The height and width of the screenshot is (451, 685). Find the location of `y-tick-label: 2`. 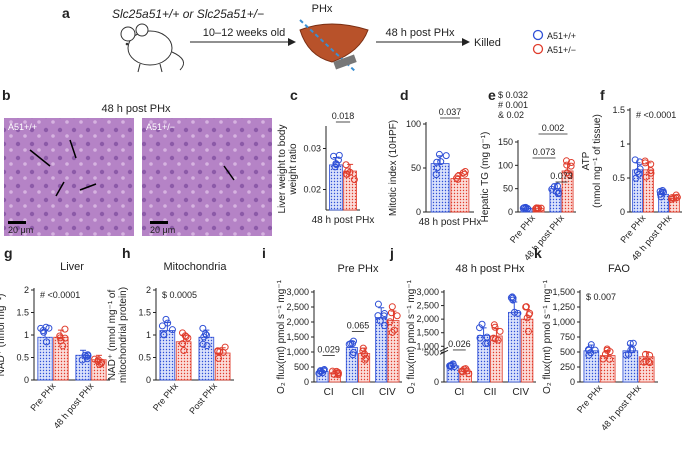

y-tick-label: 2 is located at coordinates (26, 290).